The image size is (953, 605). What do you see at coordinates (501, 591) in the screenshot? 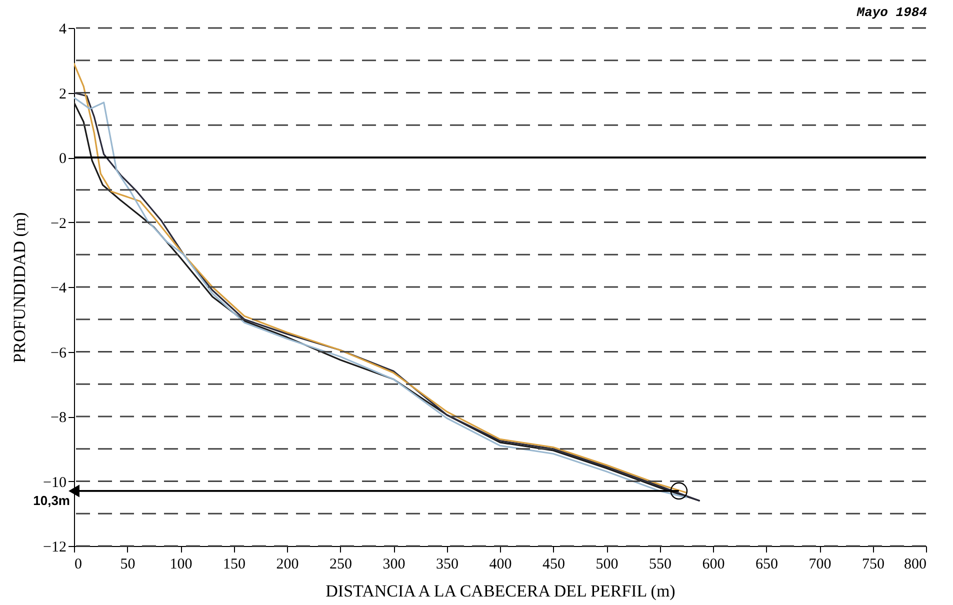
I see `x-axis-title: DISTANCIA A LA CABECERA DEL PERFIL (m)` at bounding box center [501, 591].